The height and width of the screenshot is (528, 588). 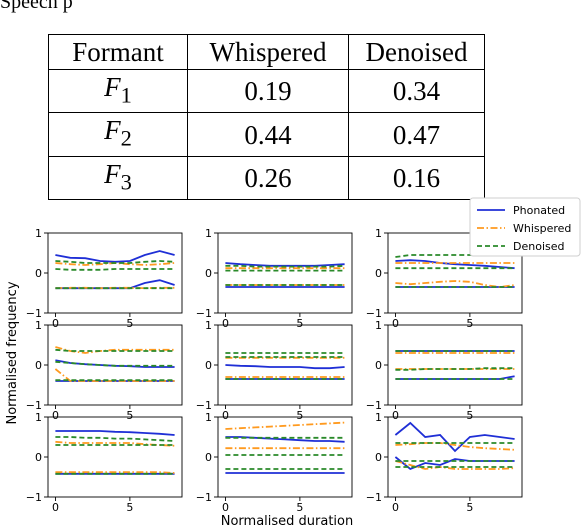 I want to click on formant-subscript: 3, so click(x=126, y=182).